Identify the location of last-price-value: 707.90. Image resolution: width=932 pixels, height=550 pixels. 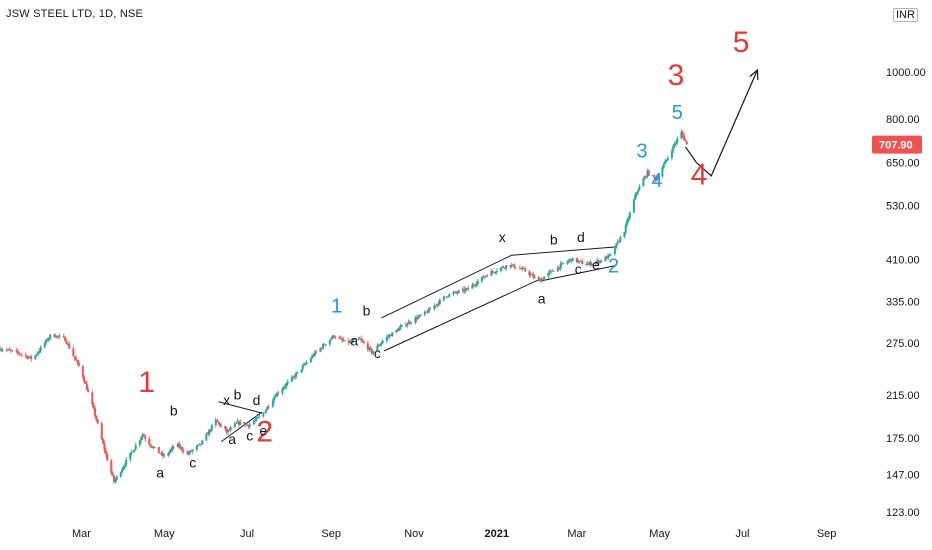
(896, 146).